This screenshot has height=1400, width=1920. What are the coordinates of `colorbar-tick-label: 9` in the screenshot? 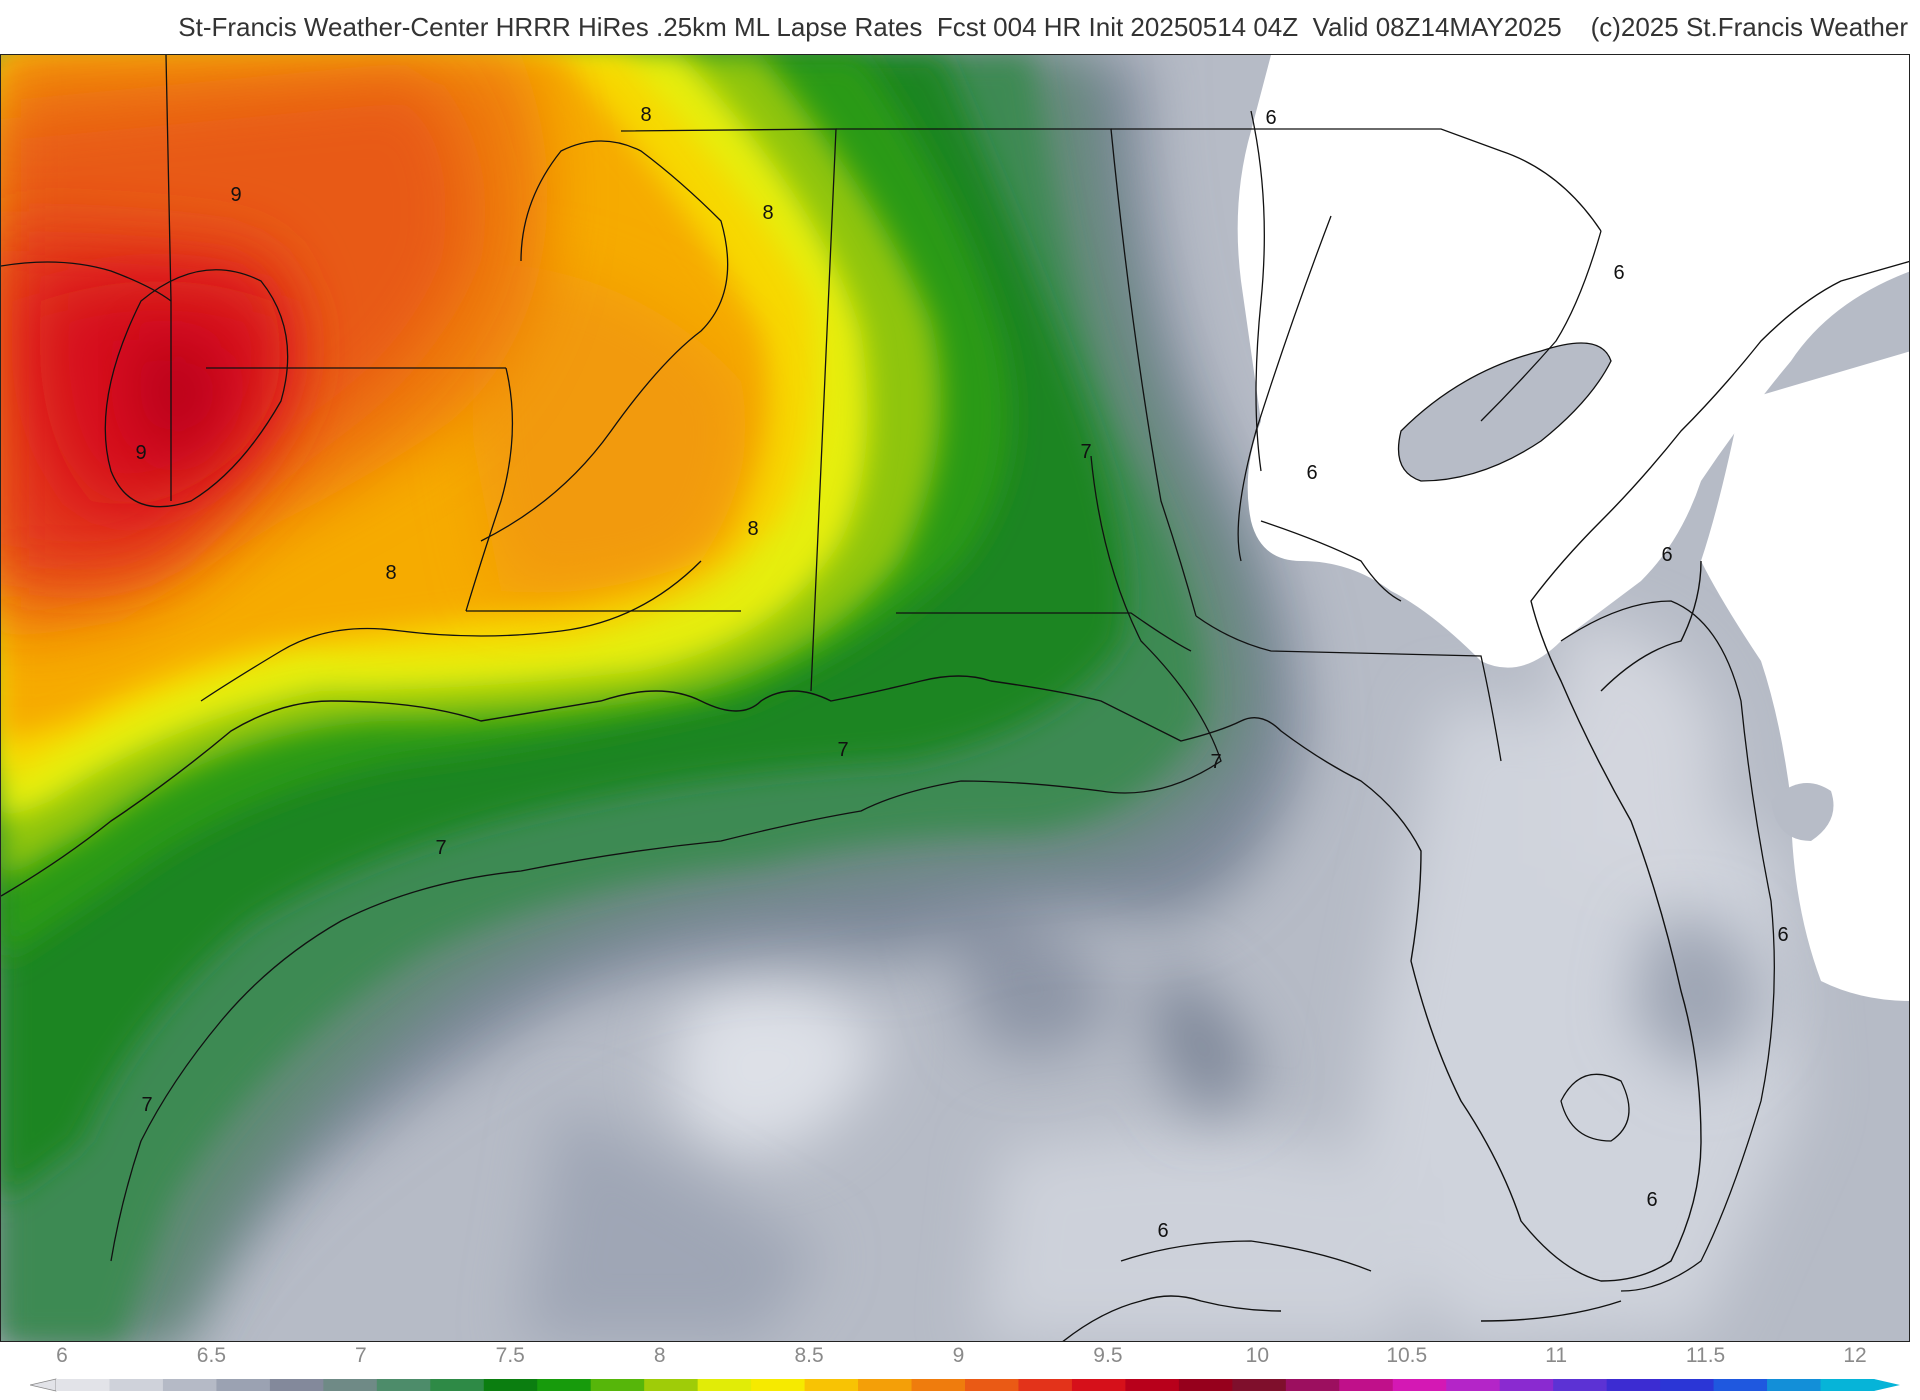 It's located at (958, 1355).